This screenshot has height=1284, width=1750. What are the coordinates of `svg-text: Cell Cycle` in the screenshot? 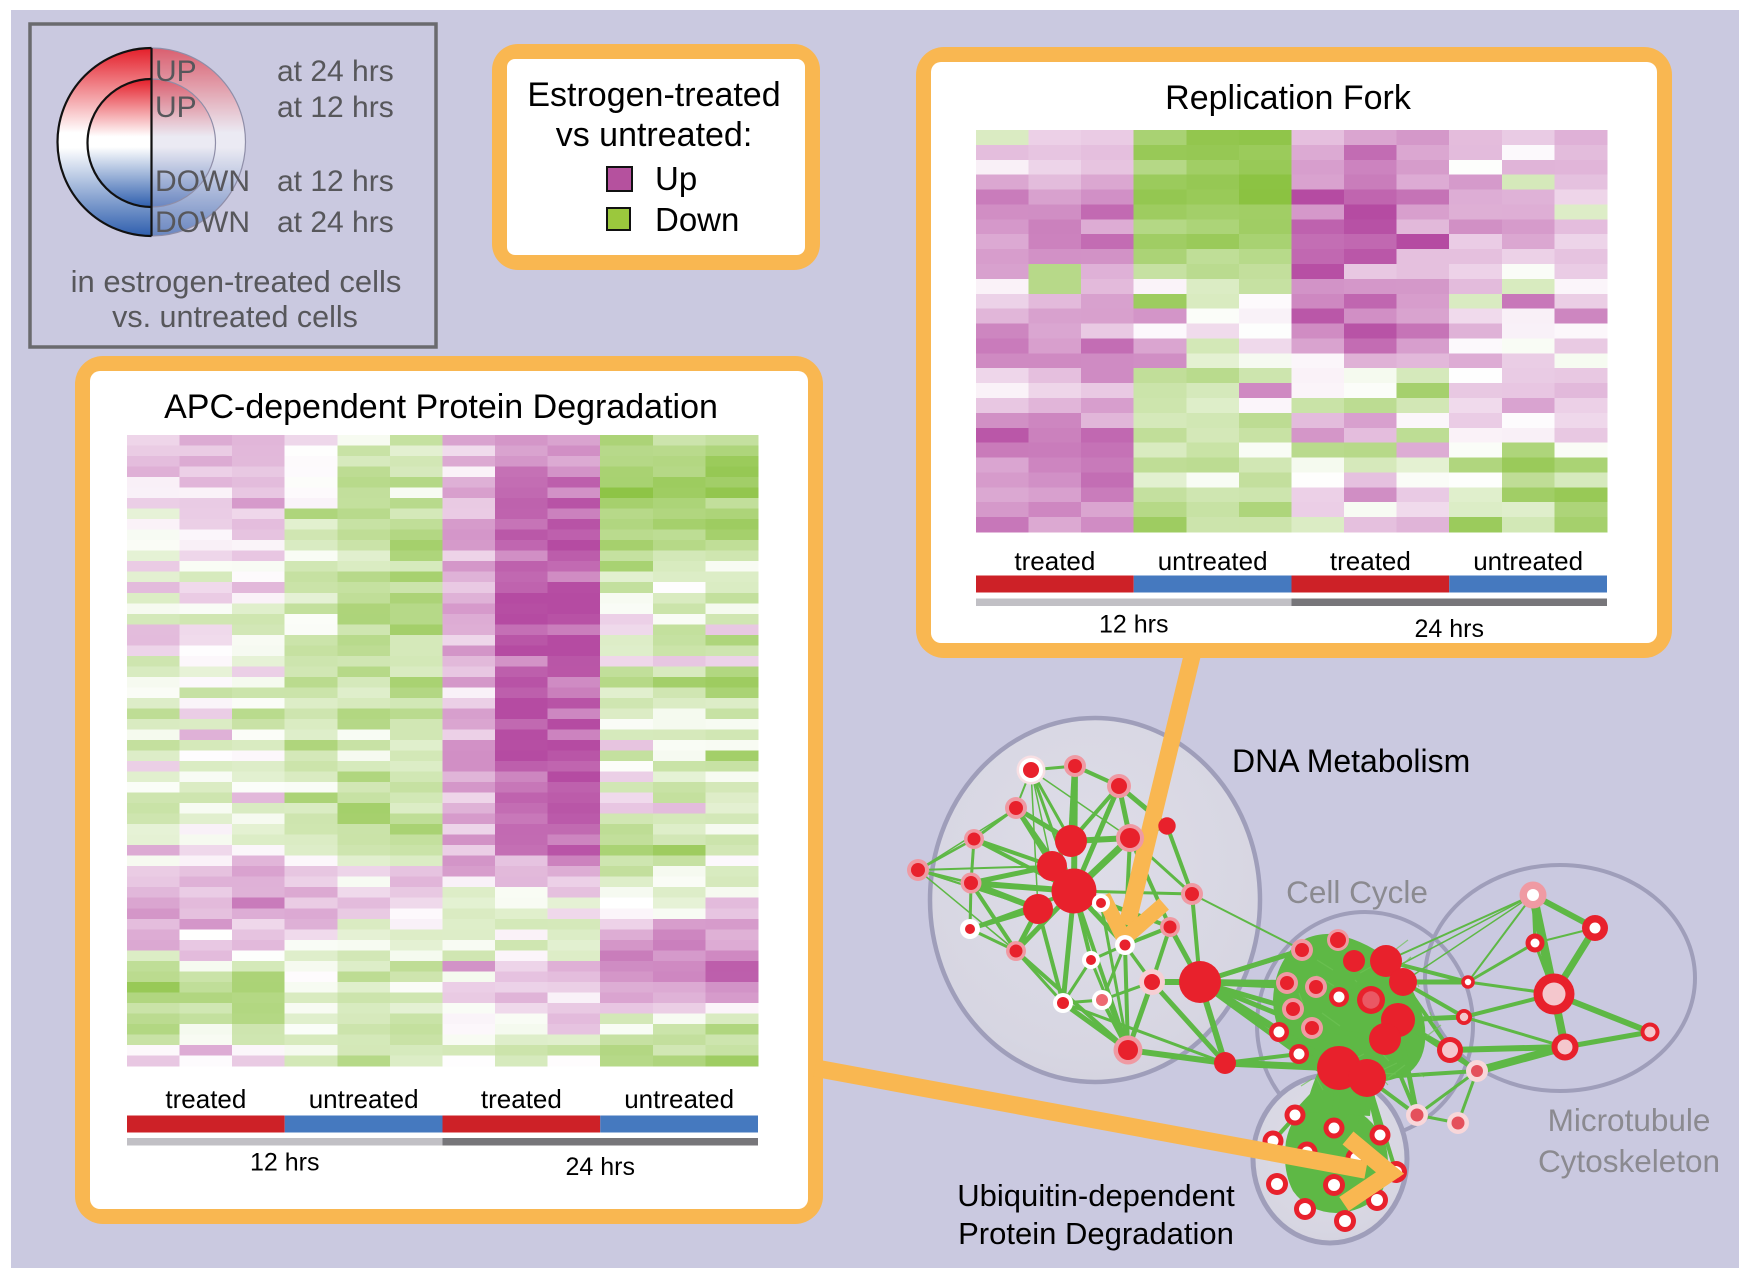 It's located at (1357, 892).